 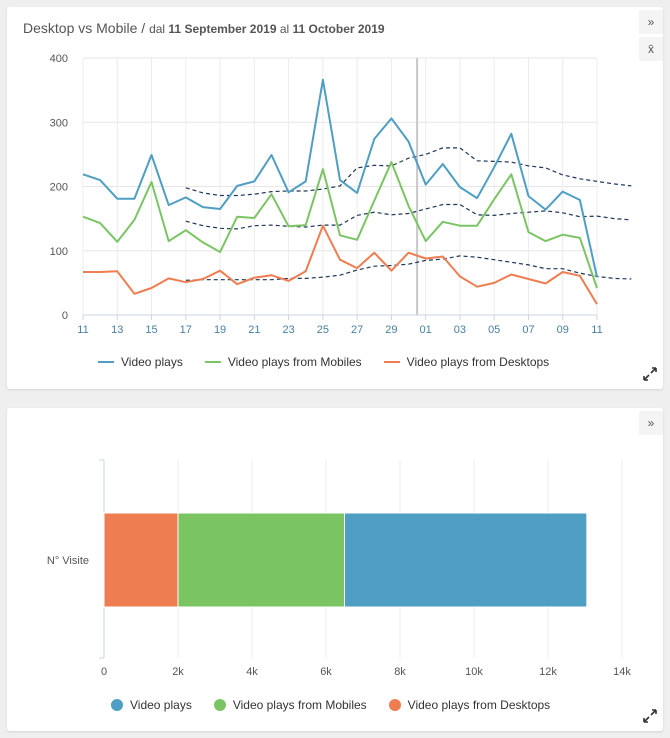 What do you see at coordinates (651, 49) in the screenshot?
I see `average-toggle-button: x̄` at bounding box center [651, 49].